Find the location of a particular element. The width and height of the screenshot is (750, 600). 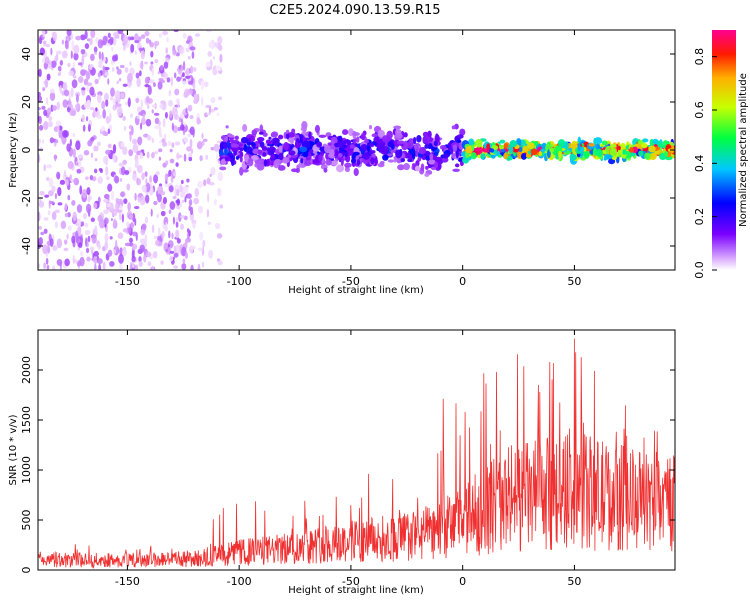

spectrogram-ylabel: Frequency (Hz) is located at coordinates (13, 150).